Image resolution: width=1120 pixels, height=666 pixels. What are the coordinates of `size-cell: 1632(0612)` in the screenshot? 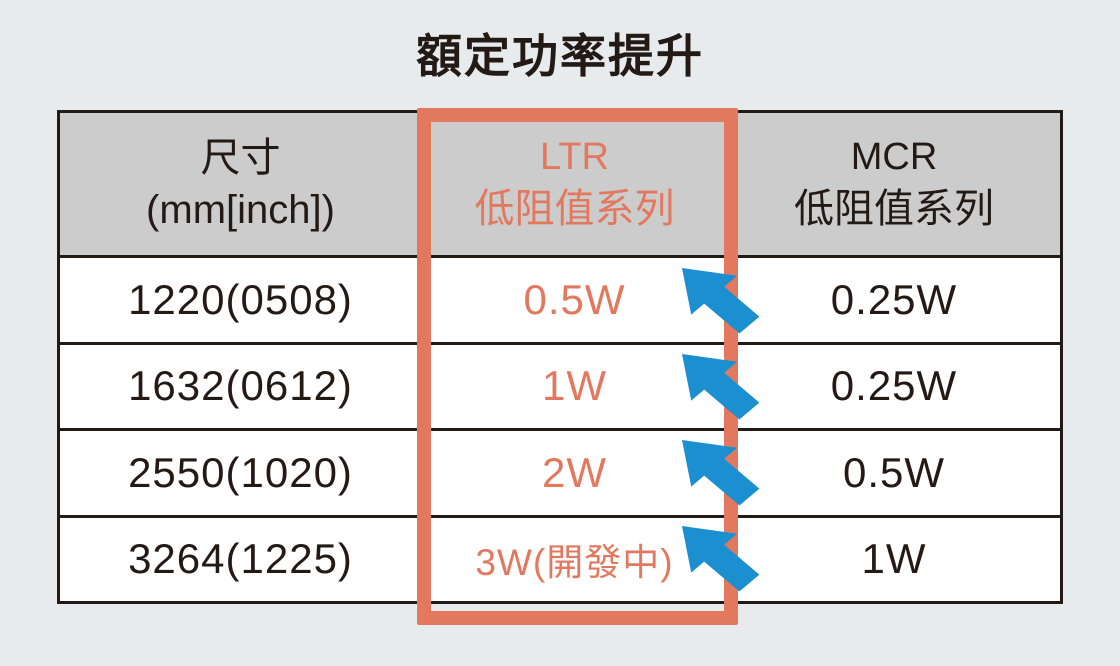 It's located at (242, 386).